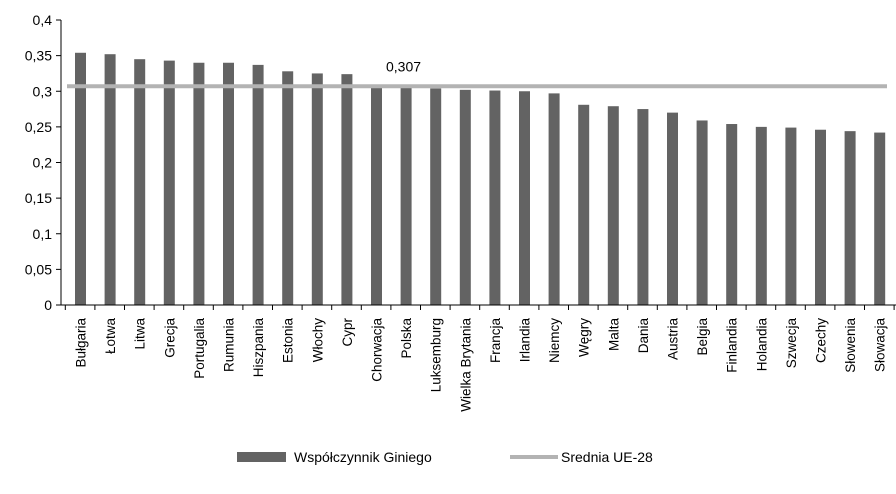 Image resolution: width=896 pixels, height=494 pixels. What do you see at coordinates (525, 340) in the screenshot?
I see `x-tick-label: Irlandia` at bounding box center [525, 340].